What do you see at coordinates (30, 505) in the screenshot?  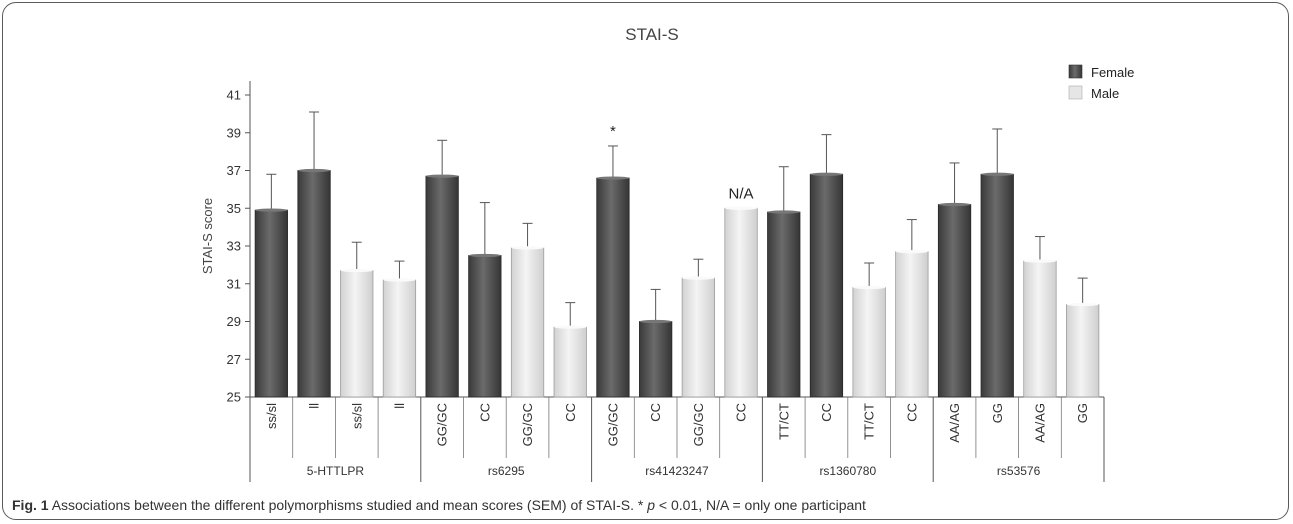 I see `caption-label: Fig. 1` at bounding box center [30, 505].